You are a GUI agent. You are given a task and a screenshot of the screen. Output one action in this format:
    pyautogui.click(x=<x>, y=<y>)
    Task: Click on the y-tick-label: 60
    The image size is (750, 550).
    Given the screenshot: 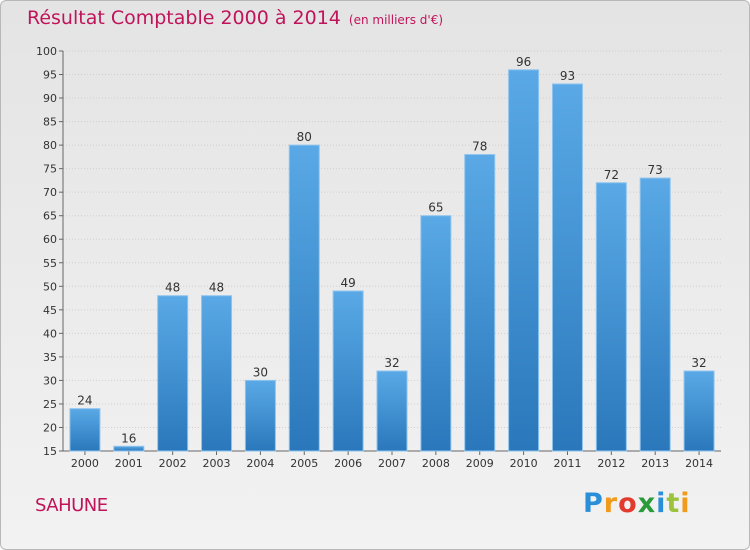 What is the action you would take?
    pyautogui.click(x=50, y=239)
    